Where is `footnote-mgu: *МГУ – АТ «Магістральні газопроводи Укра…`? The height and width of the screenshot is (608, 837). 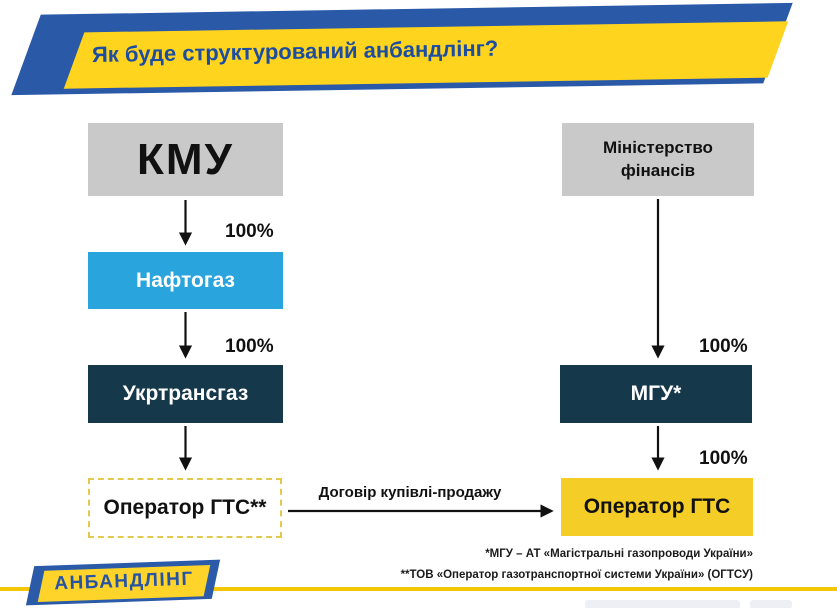
footnote-mgu: *МГУ – АТ «Магістральні газопроводи Укра… is located at coordinates (619, 554).